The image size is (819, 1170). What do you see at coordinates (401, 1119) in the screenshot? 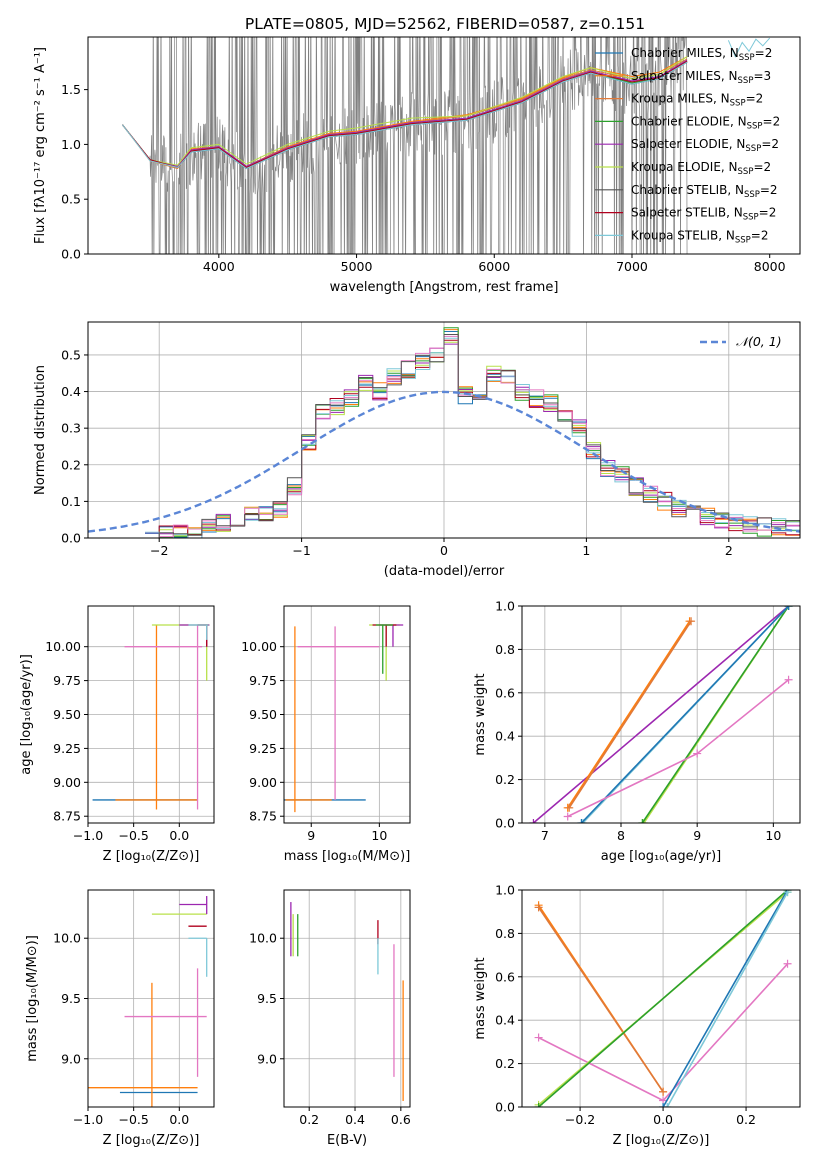
I see `x-tick-label: 0.6` at bounding box center [401, 1119].